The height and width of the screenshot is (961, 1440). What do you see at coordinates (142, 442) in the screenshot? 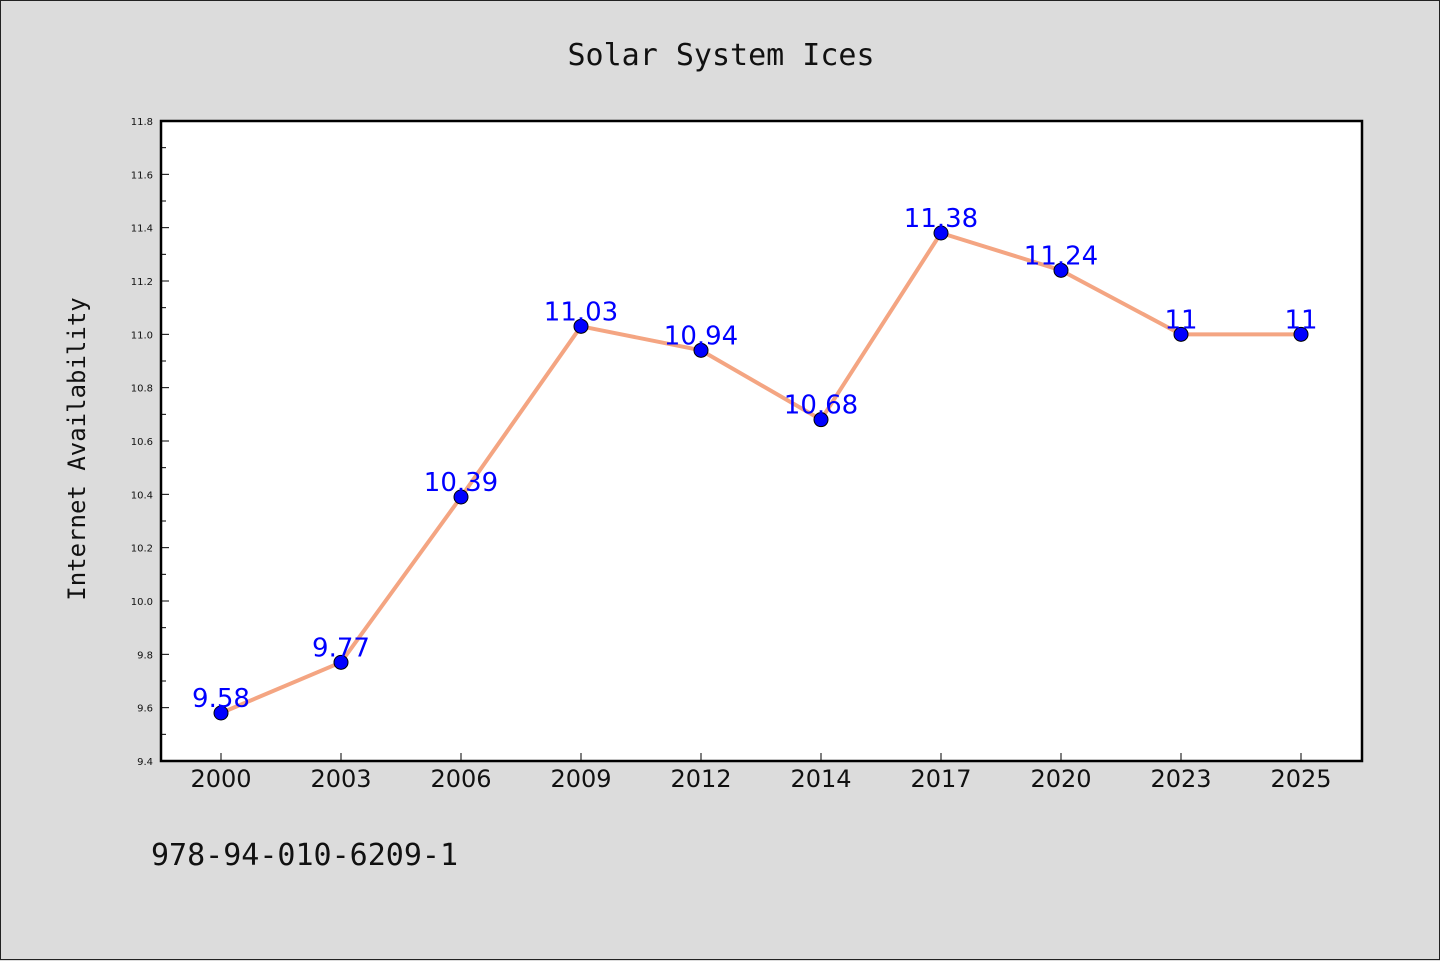
I see `y-tick-label: 10.6` at bounding box center [142, 442].